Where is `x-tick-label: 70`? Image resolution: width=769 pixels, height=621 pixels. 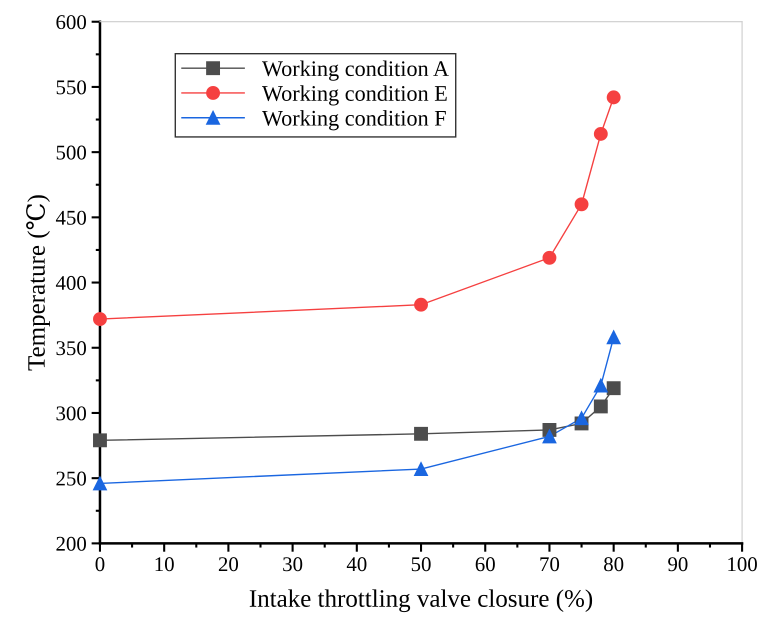
x-tick-label: 70 is located at coordinates (550, 564).